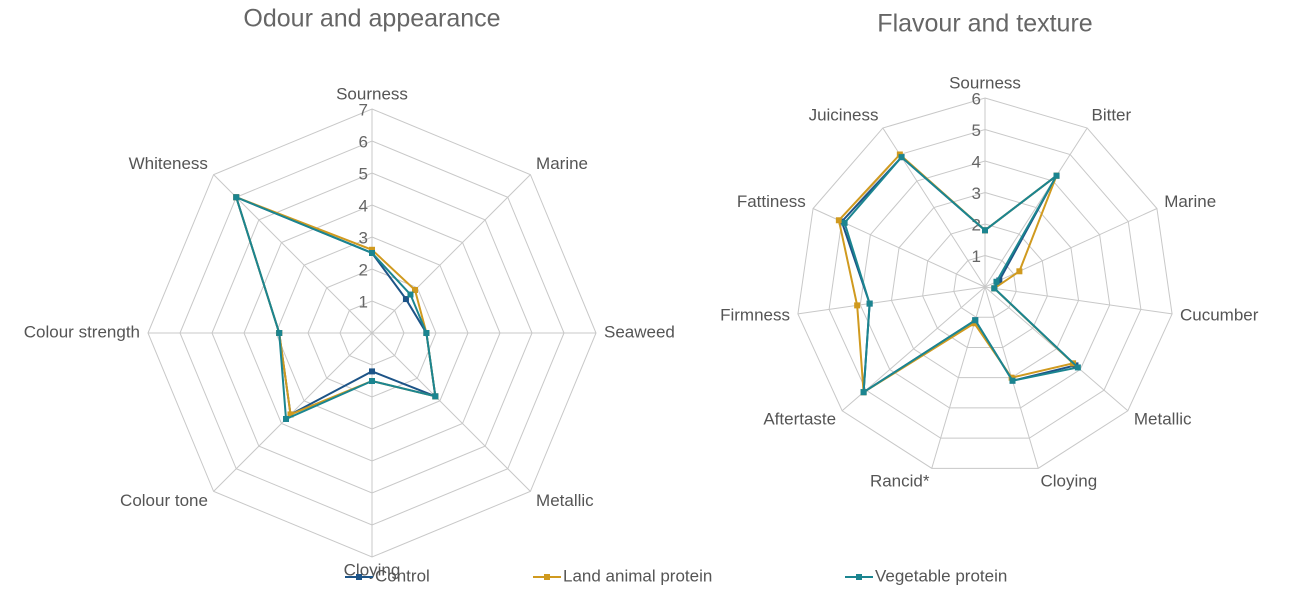  What do you see at coordinates (755, 314) in the screenshot?
I see `axis-label: Firmness` at bounding box center [755, 314].